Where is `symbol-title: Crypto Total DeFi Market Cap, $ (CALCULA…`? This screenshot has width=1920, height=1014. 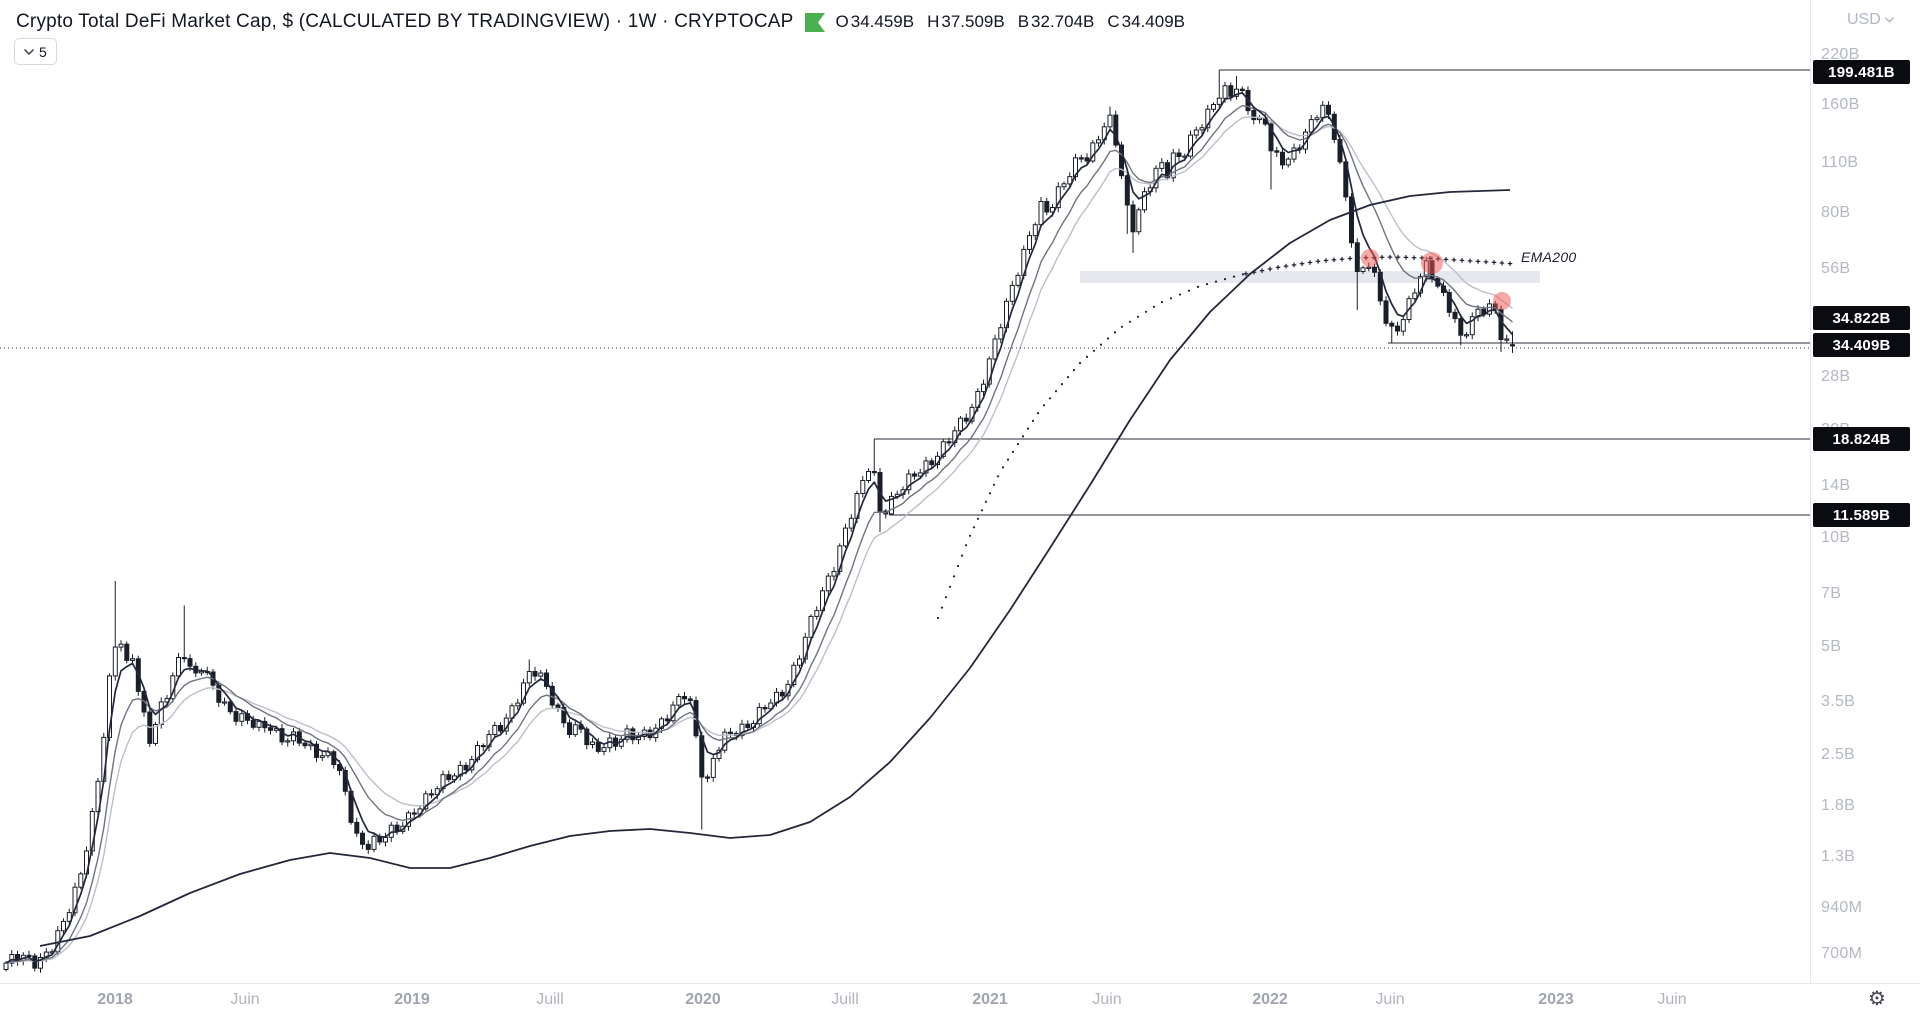
symbol-title: Crypto Total DeFi Market Cap, $ (CALCULA… is located at coordinates (405, 21).